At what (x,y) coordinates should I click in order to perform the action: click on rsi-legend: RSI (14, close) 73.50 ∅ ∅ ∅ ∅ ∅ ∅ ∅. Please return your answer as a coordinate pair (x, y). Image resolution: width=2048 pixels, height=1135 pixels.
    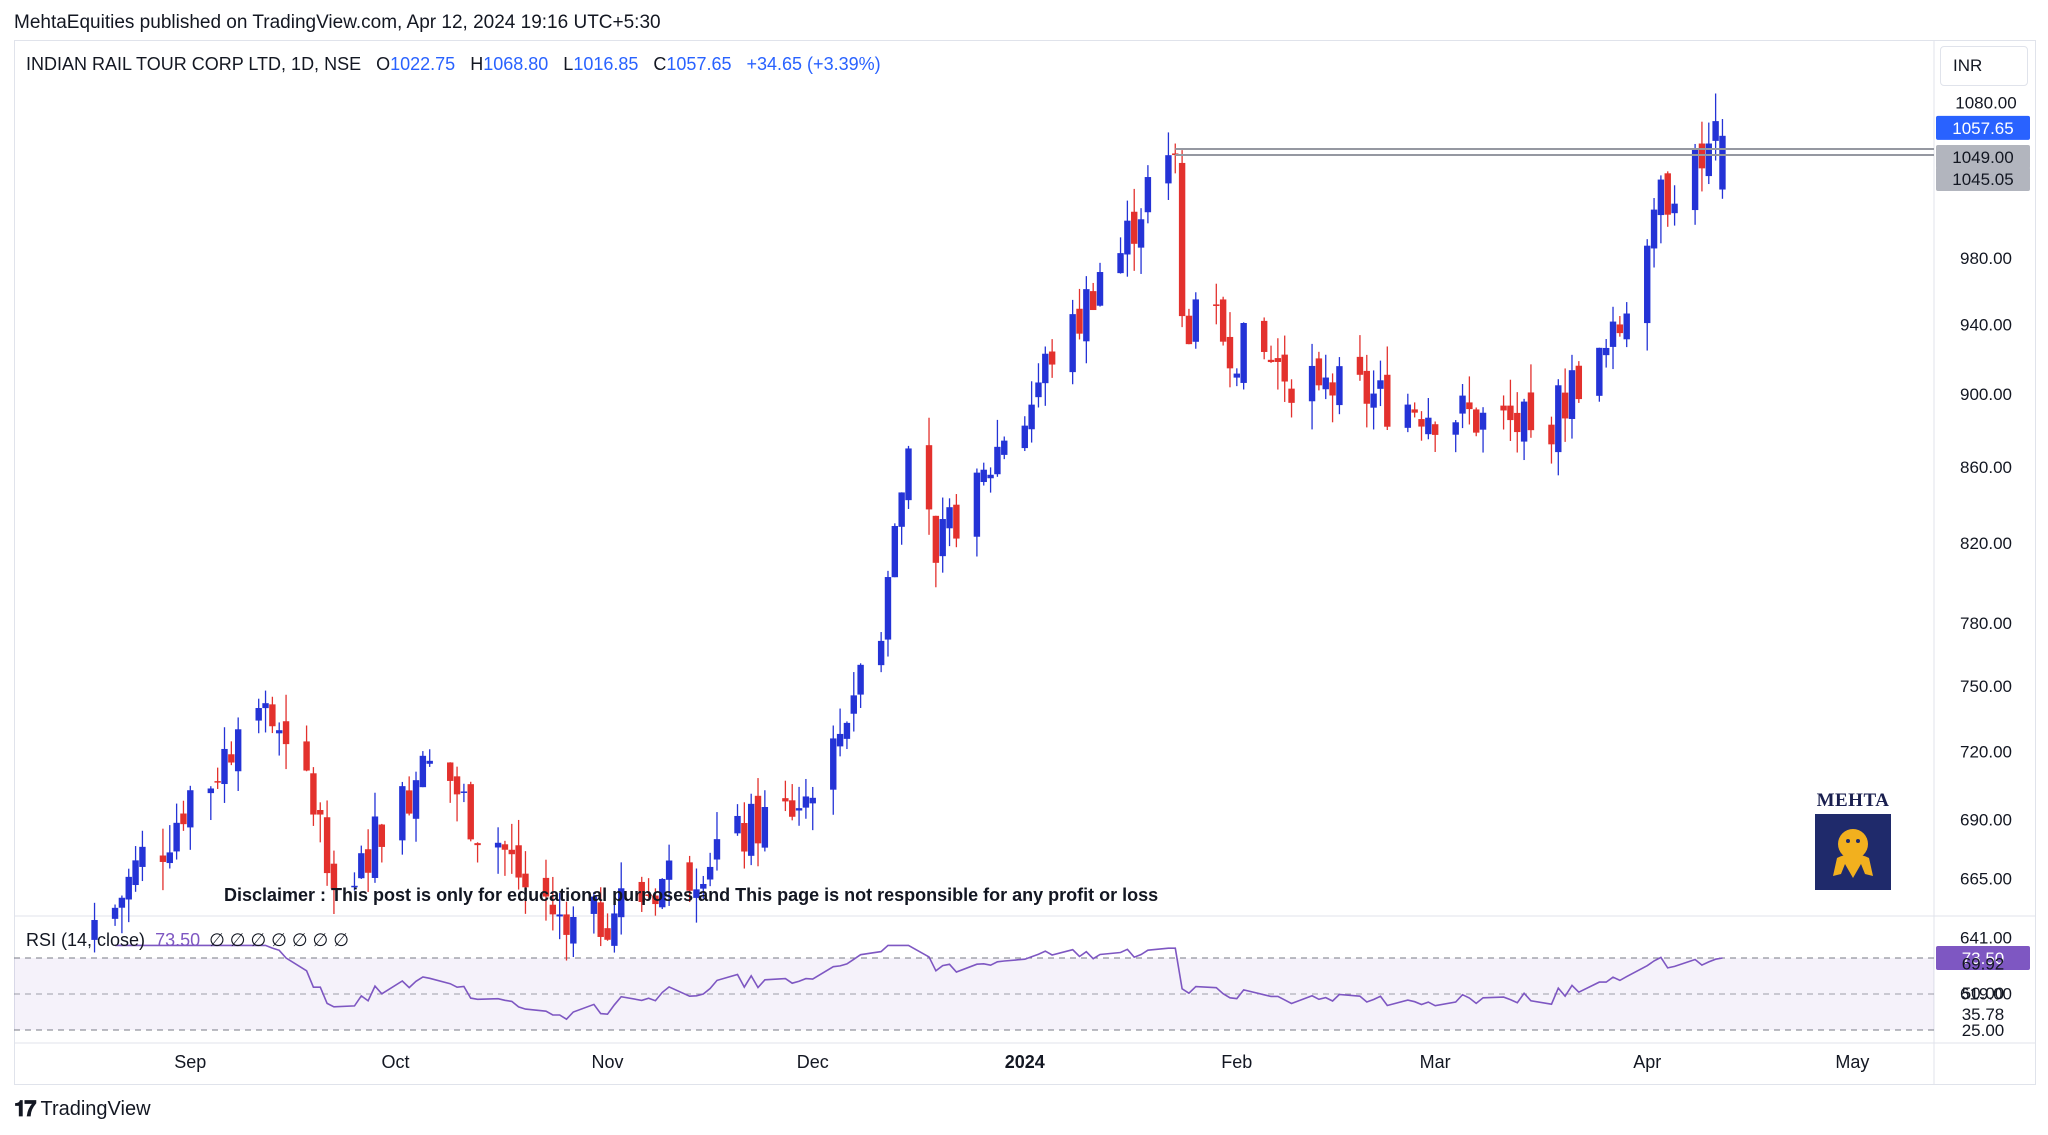
    Looking at the image, I should click on (187, 940).